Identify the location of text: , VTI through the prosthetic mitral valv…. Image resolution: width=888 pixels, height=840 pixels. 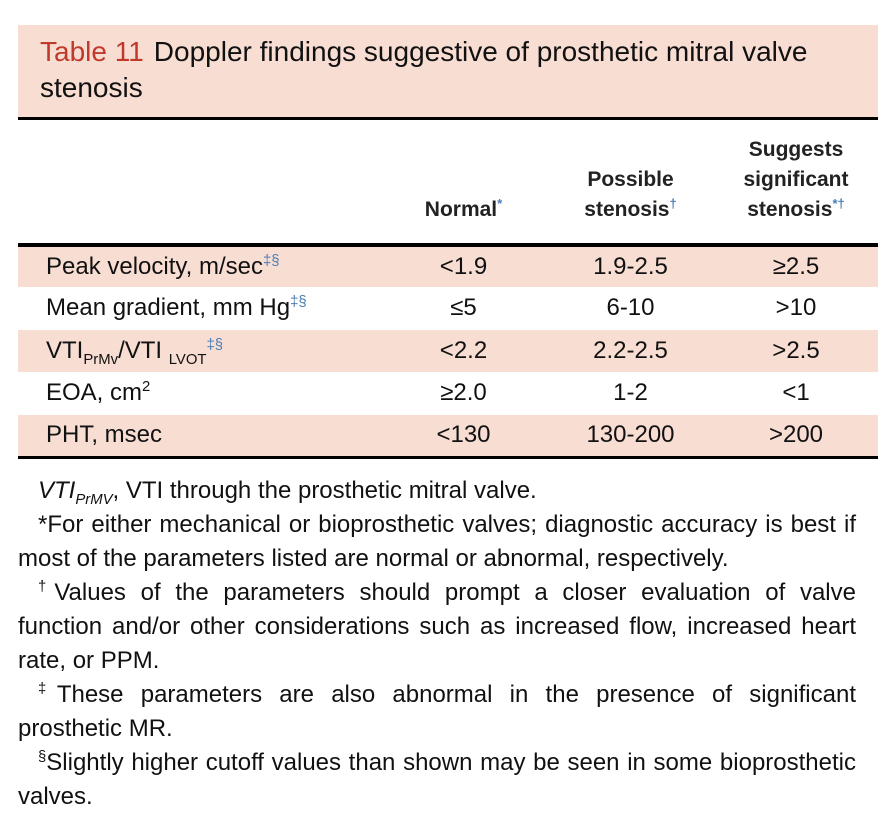
(324, 490).